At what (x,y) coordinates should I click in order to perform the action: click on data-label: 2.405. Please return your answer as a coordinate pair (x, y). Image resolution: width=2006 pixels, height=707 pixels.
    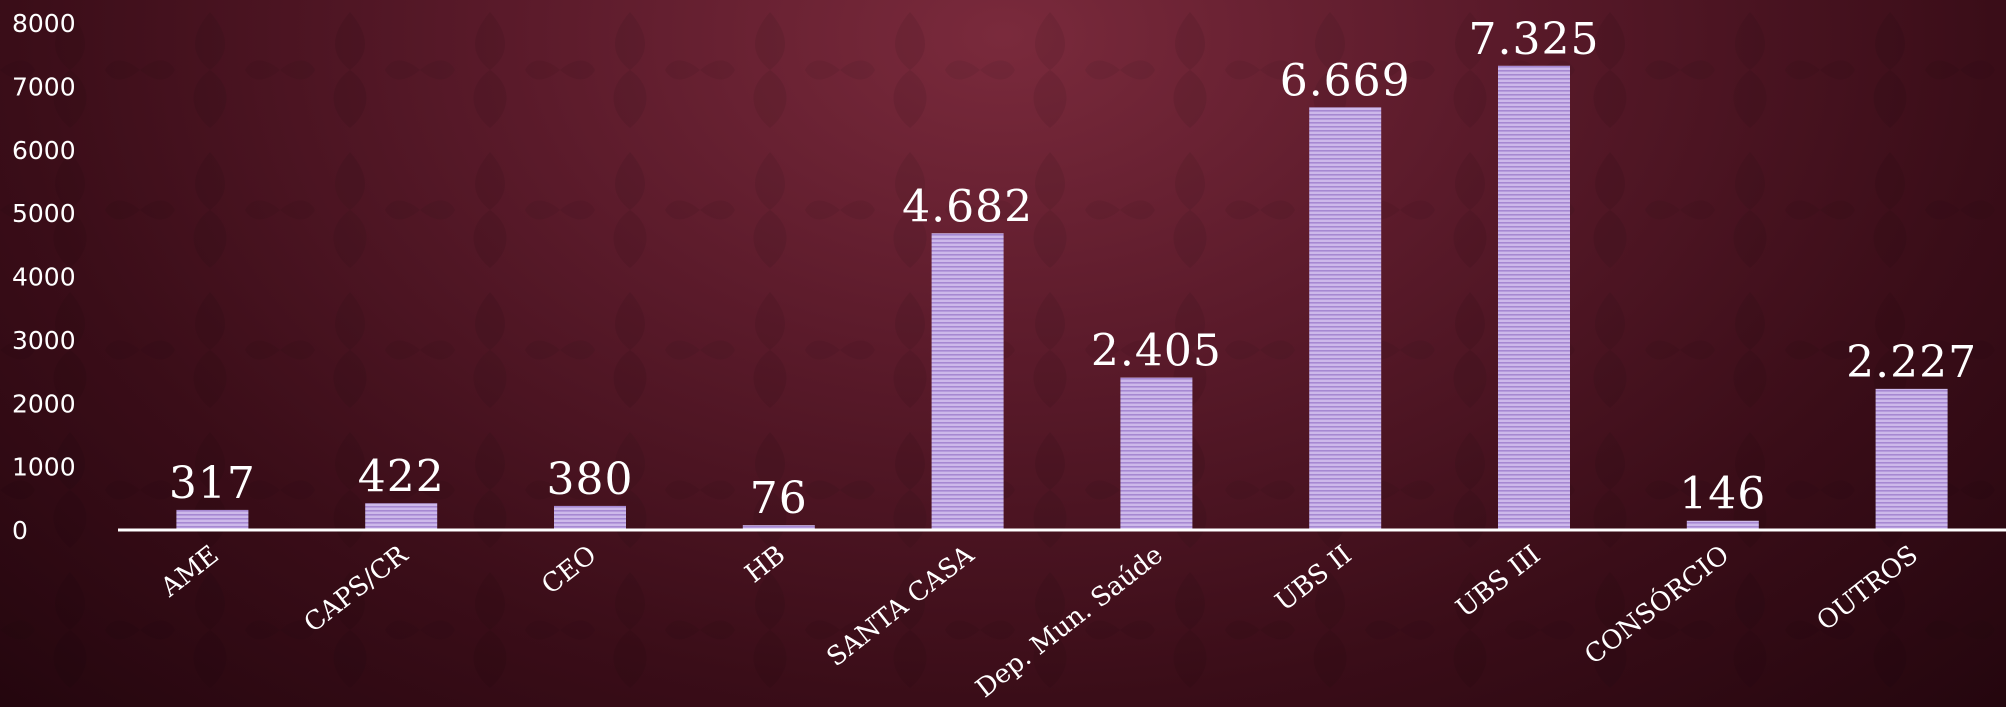
    Looking at the image, I should click on (1156, 351).